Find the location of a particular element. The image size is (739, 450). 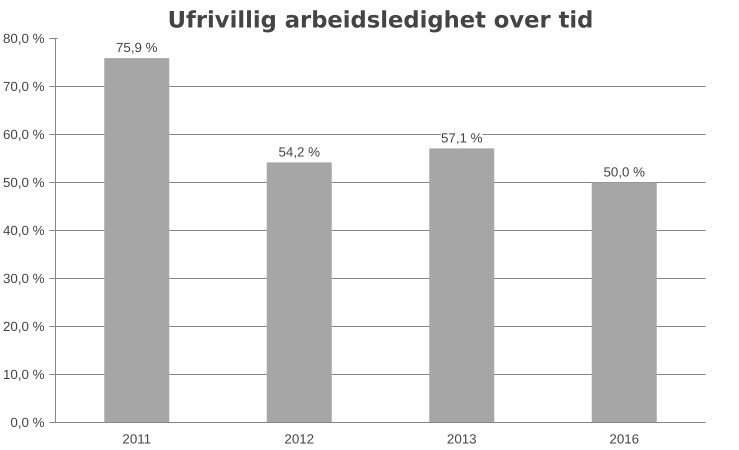

data-label: 50,0 % is located at coordinates (625, 172).